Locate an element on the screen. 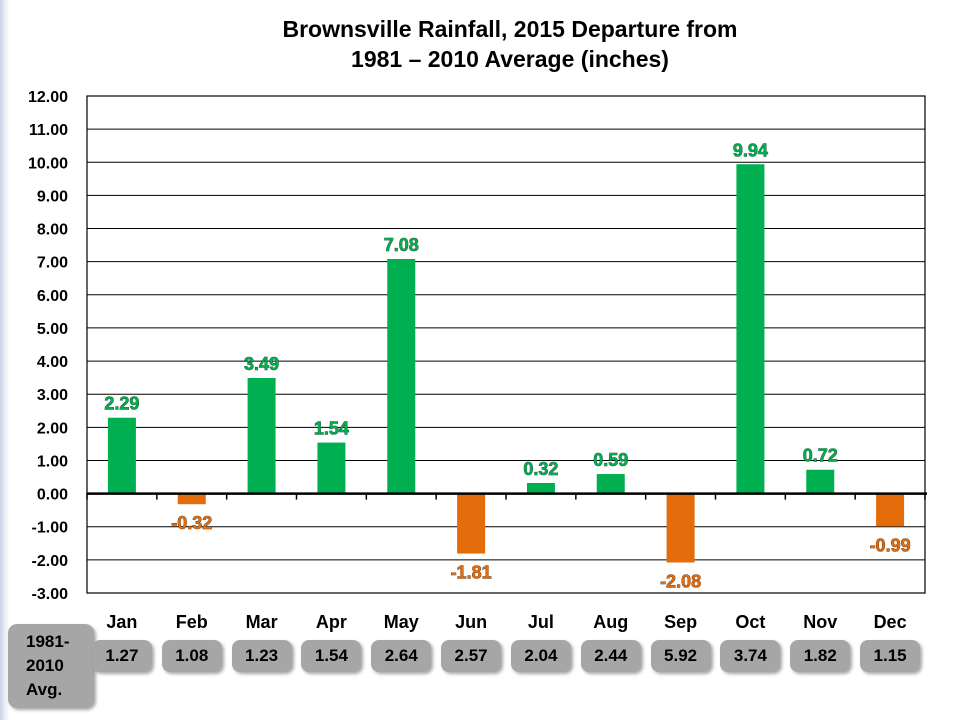  average-row-label: 1981- 2010 Avg. is located at coordinates (51, 666).